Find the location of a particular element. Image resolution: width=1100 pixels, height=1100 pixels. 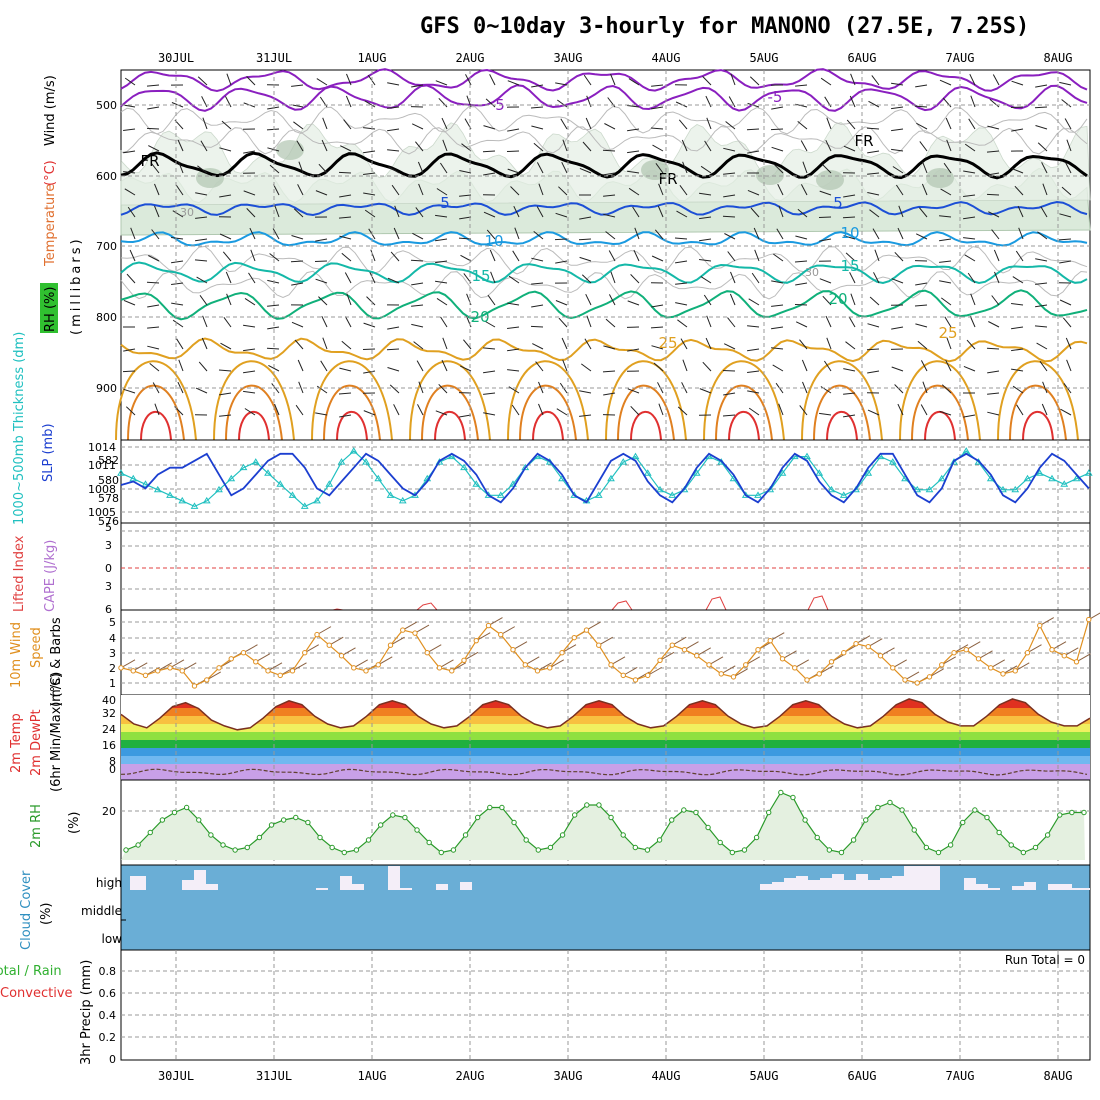

rh-lines is located at coordinates (604, 824).